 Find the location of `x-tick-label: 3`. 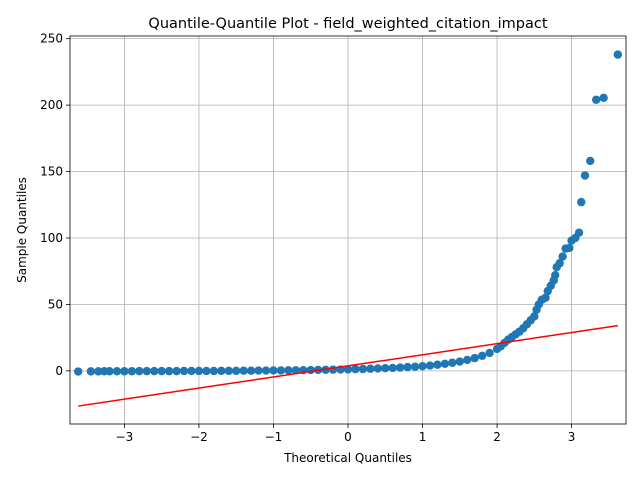

x-tick-label: 3 is located at coordinates (572, 437).